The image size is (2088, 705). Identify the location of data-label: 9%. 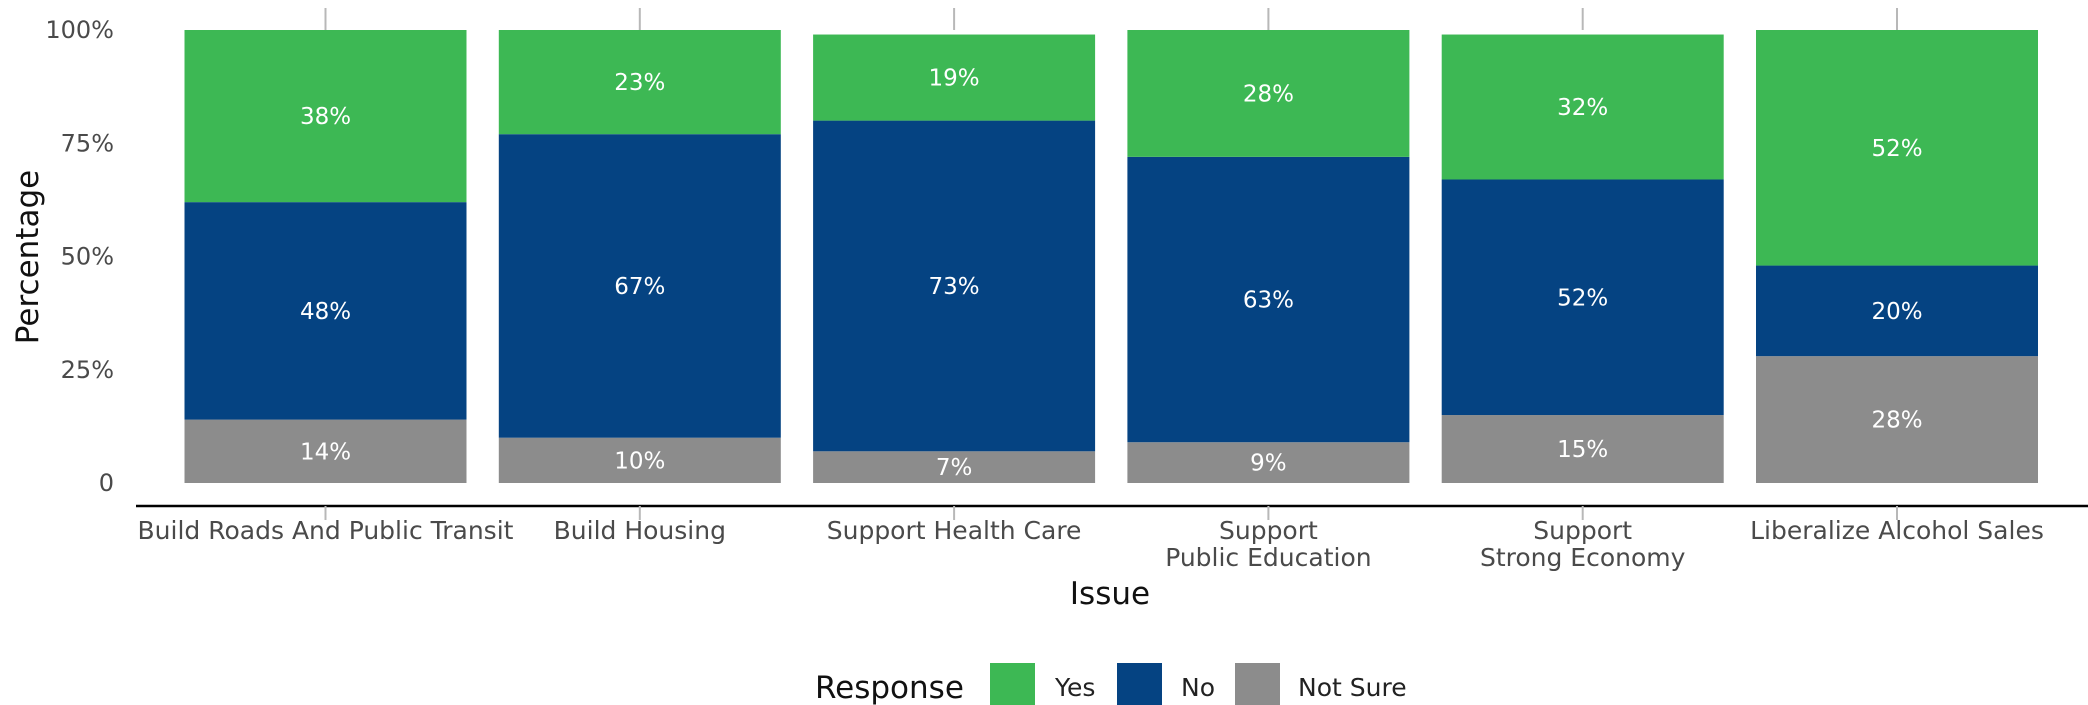
(1268, 464).